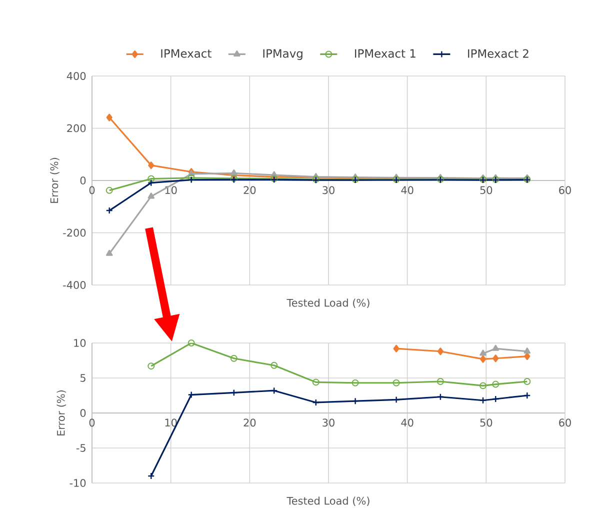  What do you see at coordinates (81, 448) in the screenshot?
I see `y-tick-label: -5` at bounding box center [81, 448].